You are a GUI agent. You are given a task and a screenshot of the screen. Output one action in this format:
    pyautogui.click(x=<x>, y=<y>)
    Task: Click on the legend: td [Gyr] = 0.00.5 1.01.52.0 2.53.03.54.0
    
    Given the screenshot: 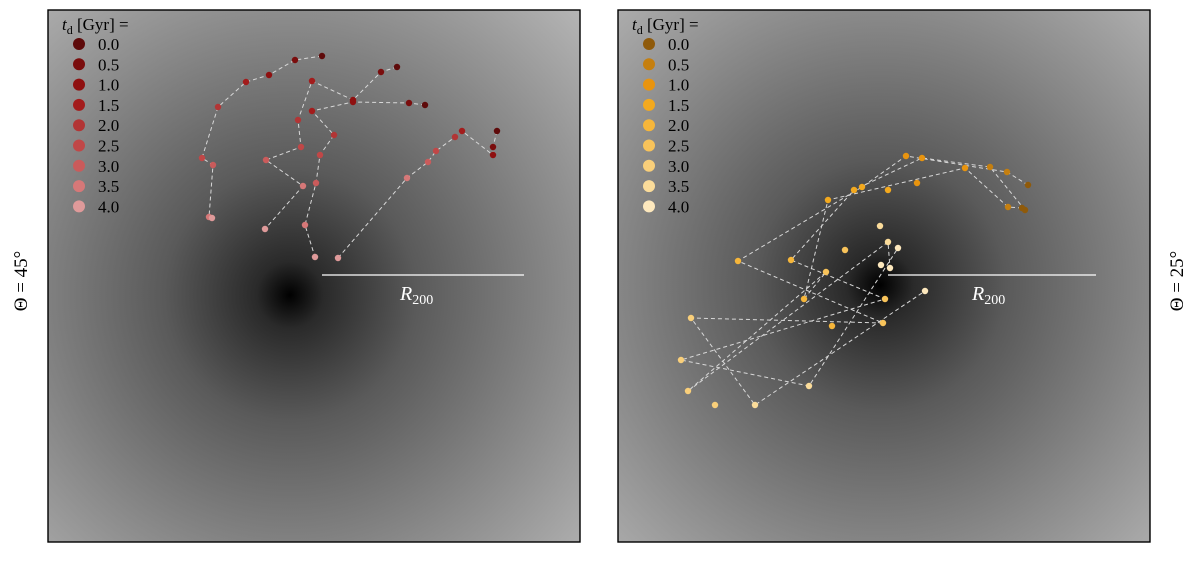 What is the action you would take?
    pyautogui.click(x=95, y=115)
    